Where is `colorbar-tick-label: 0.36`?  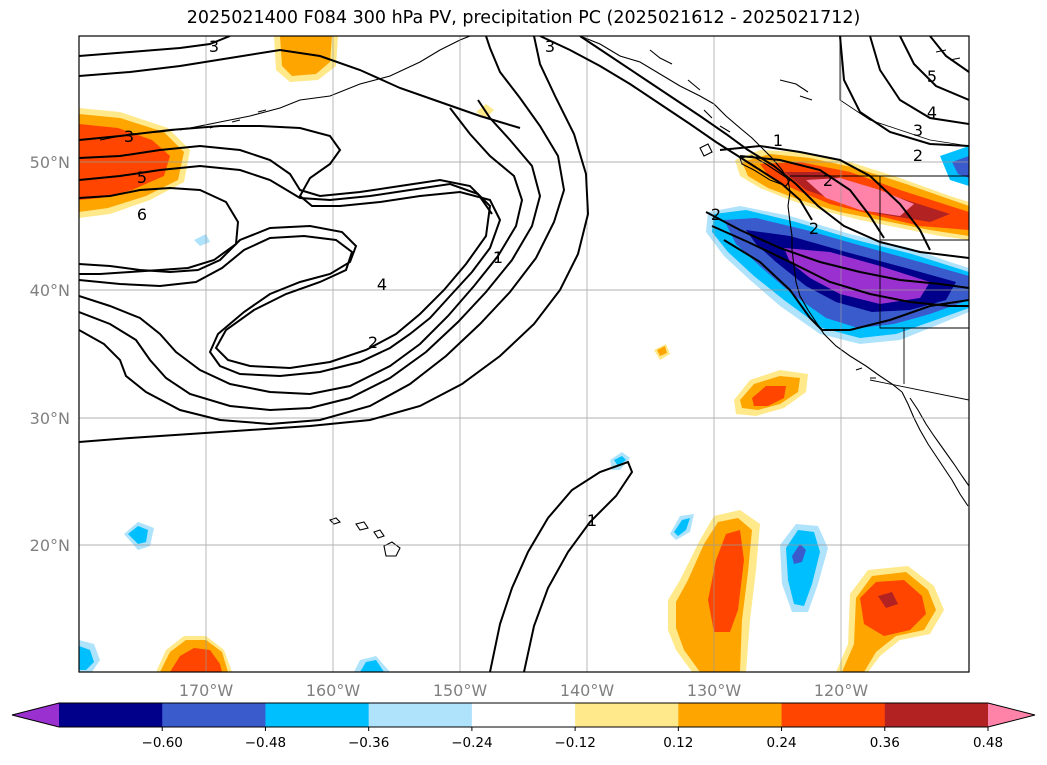
colorbar-tick-label: 0.36 is located at coordinates (885, 743).